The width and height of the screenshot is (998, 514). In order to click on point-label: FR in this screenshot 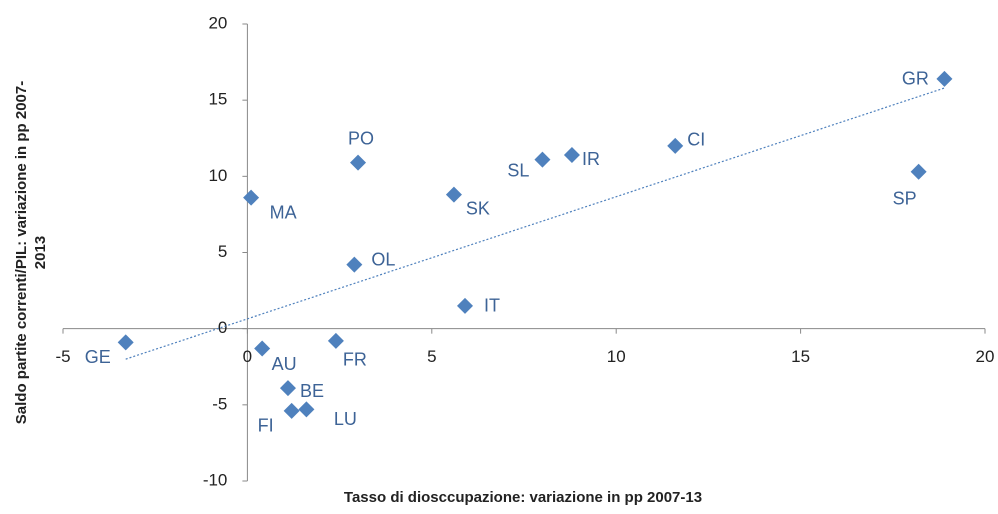, I will do `click(355, 360)`.